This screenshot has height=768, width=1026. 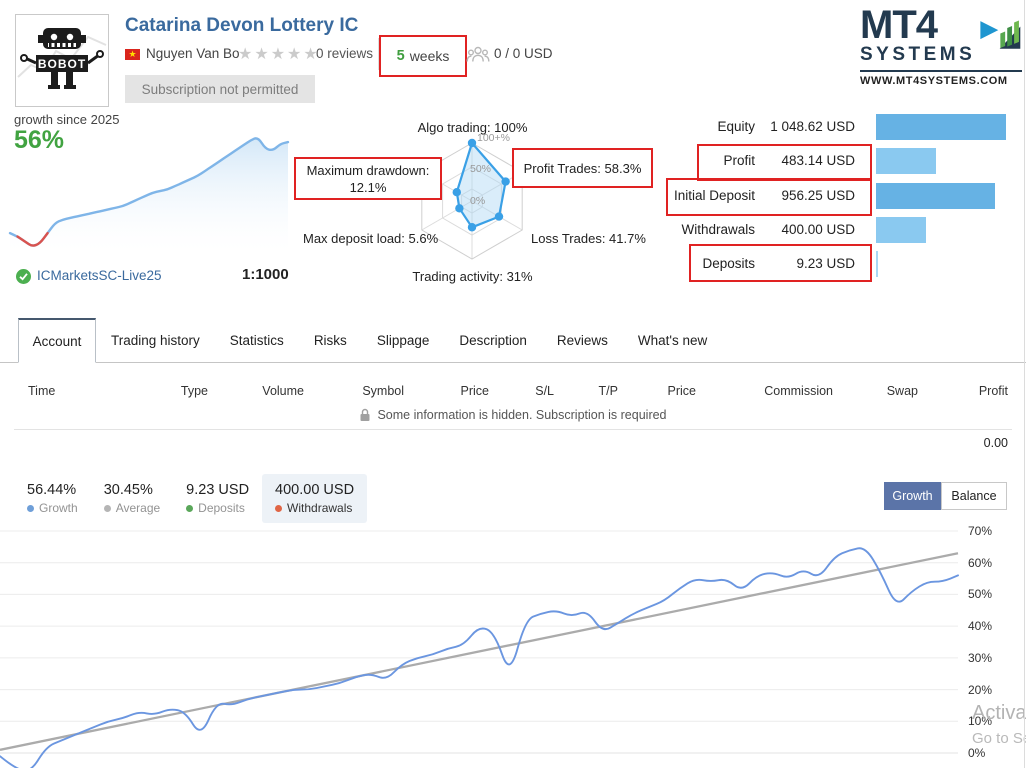 What do you see at coordinates (780, 263) in the screenshot?
I see `annotation-box-deposits` at bounding box center [780, 263].